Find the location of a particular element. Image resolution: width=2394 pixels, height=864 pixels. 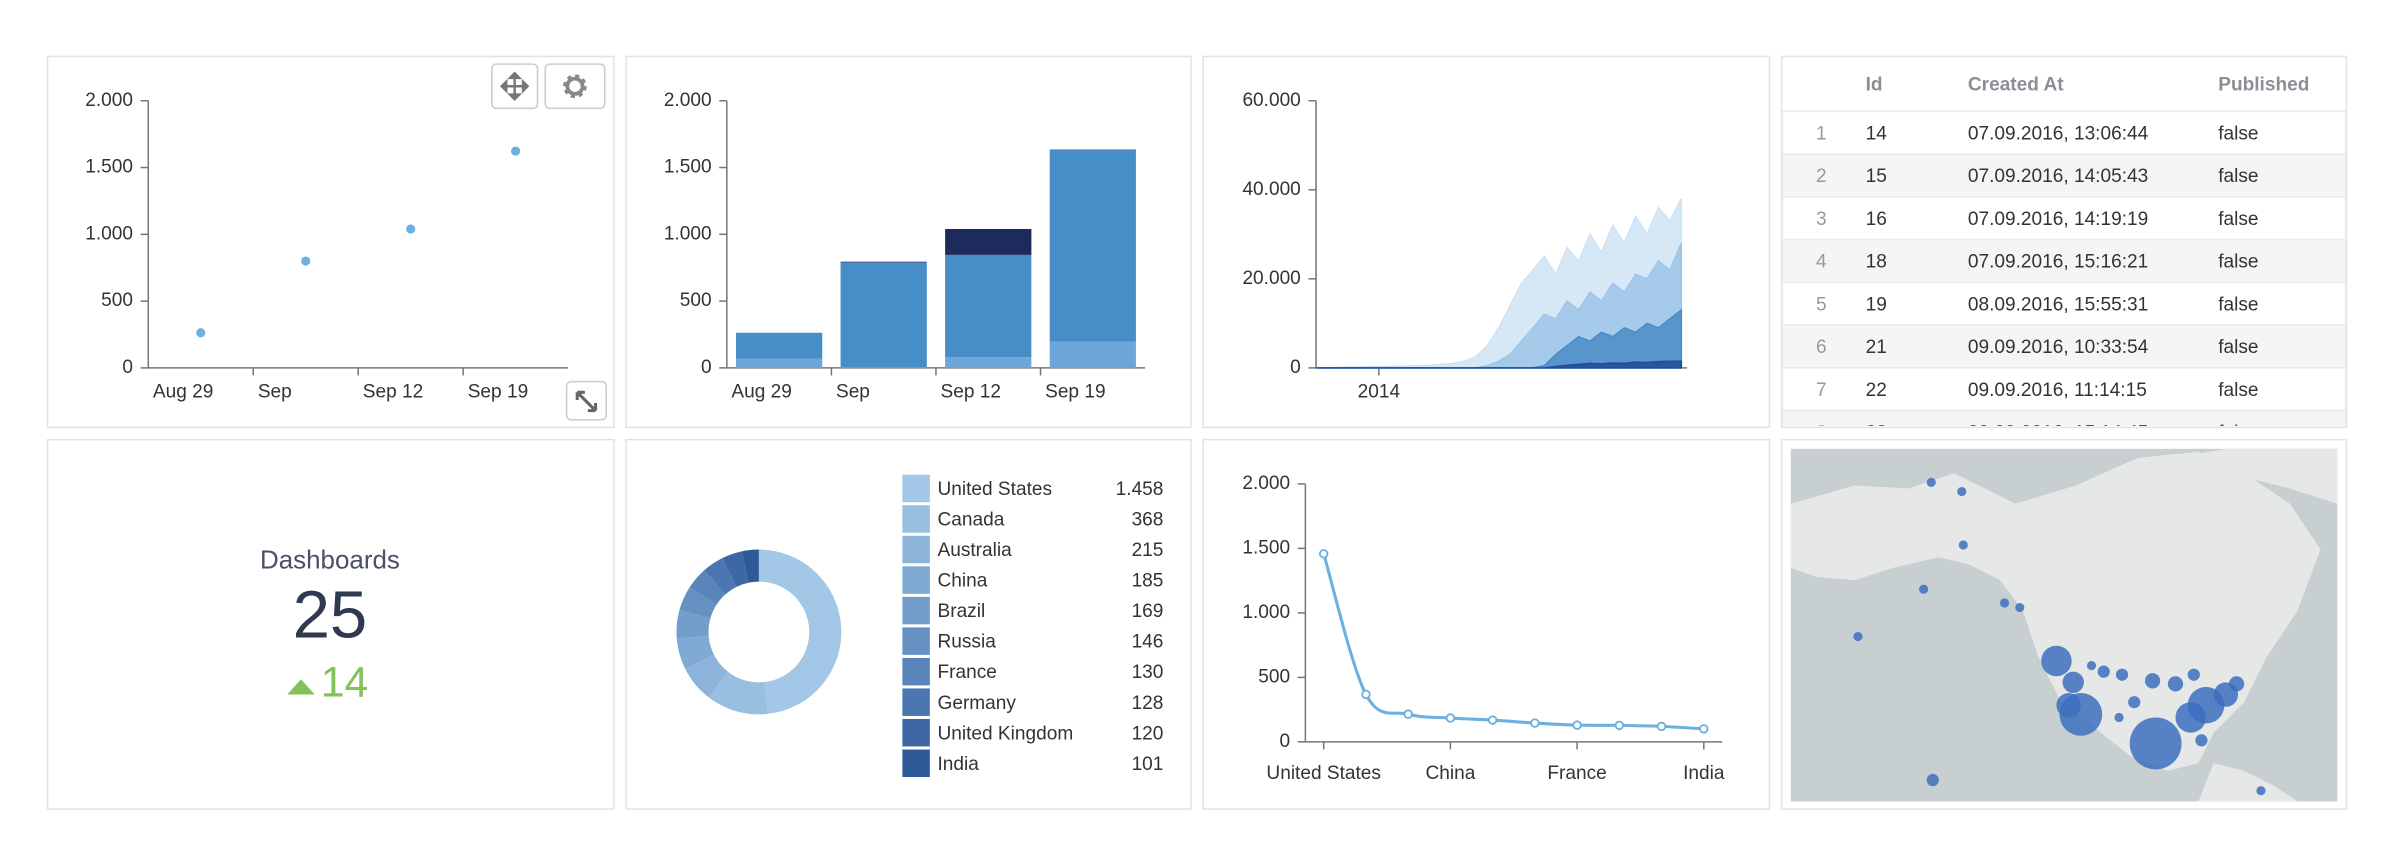

settings-button is located at coordinates (575, 86).